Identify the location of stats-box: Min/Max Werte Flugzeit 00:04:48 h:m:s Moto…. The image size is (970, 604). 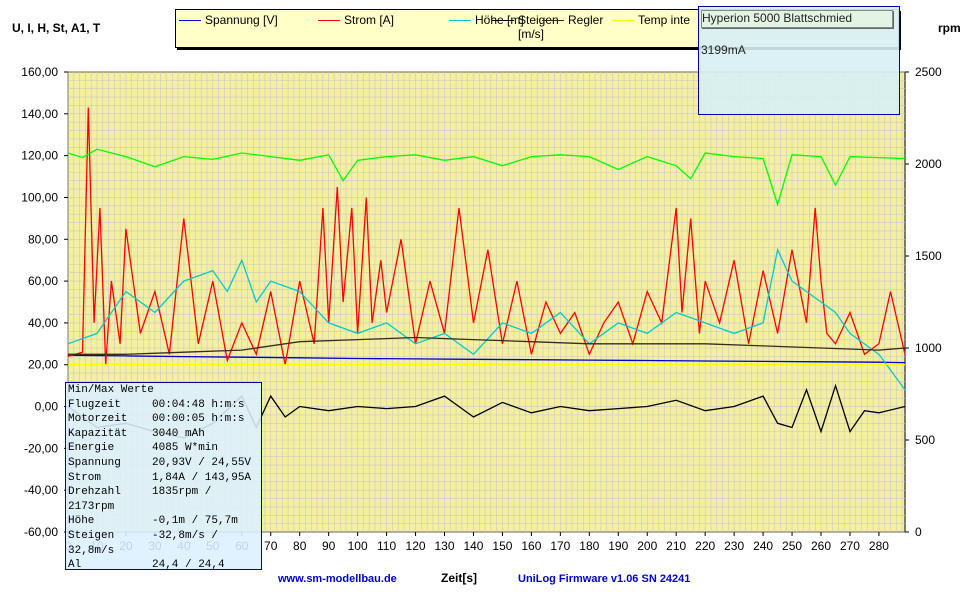
(163, 476).